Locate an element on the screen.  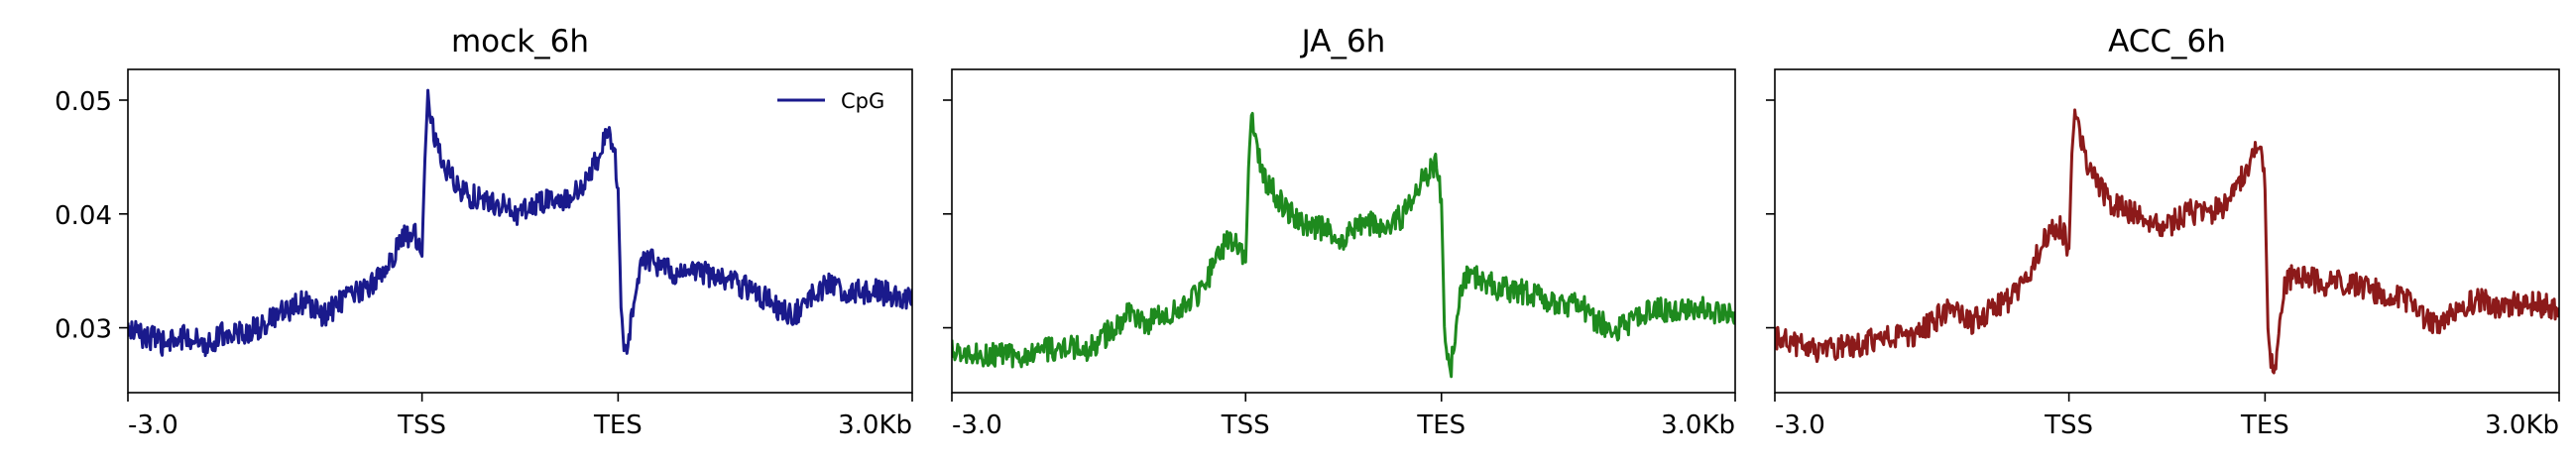
y-tick-label: 0.03 is located at coordinates (83, 330).